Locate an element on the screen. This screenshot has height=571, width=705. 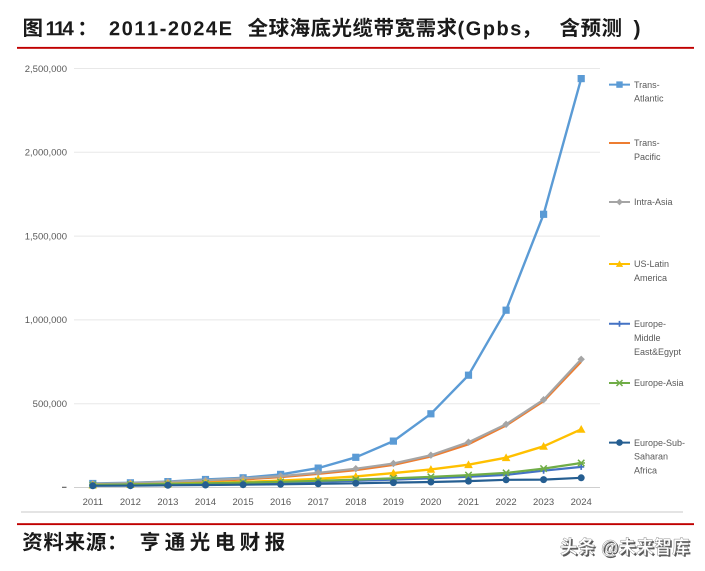
svg-text: Africa is located at coordinates (645, 471).